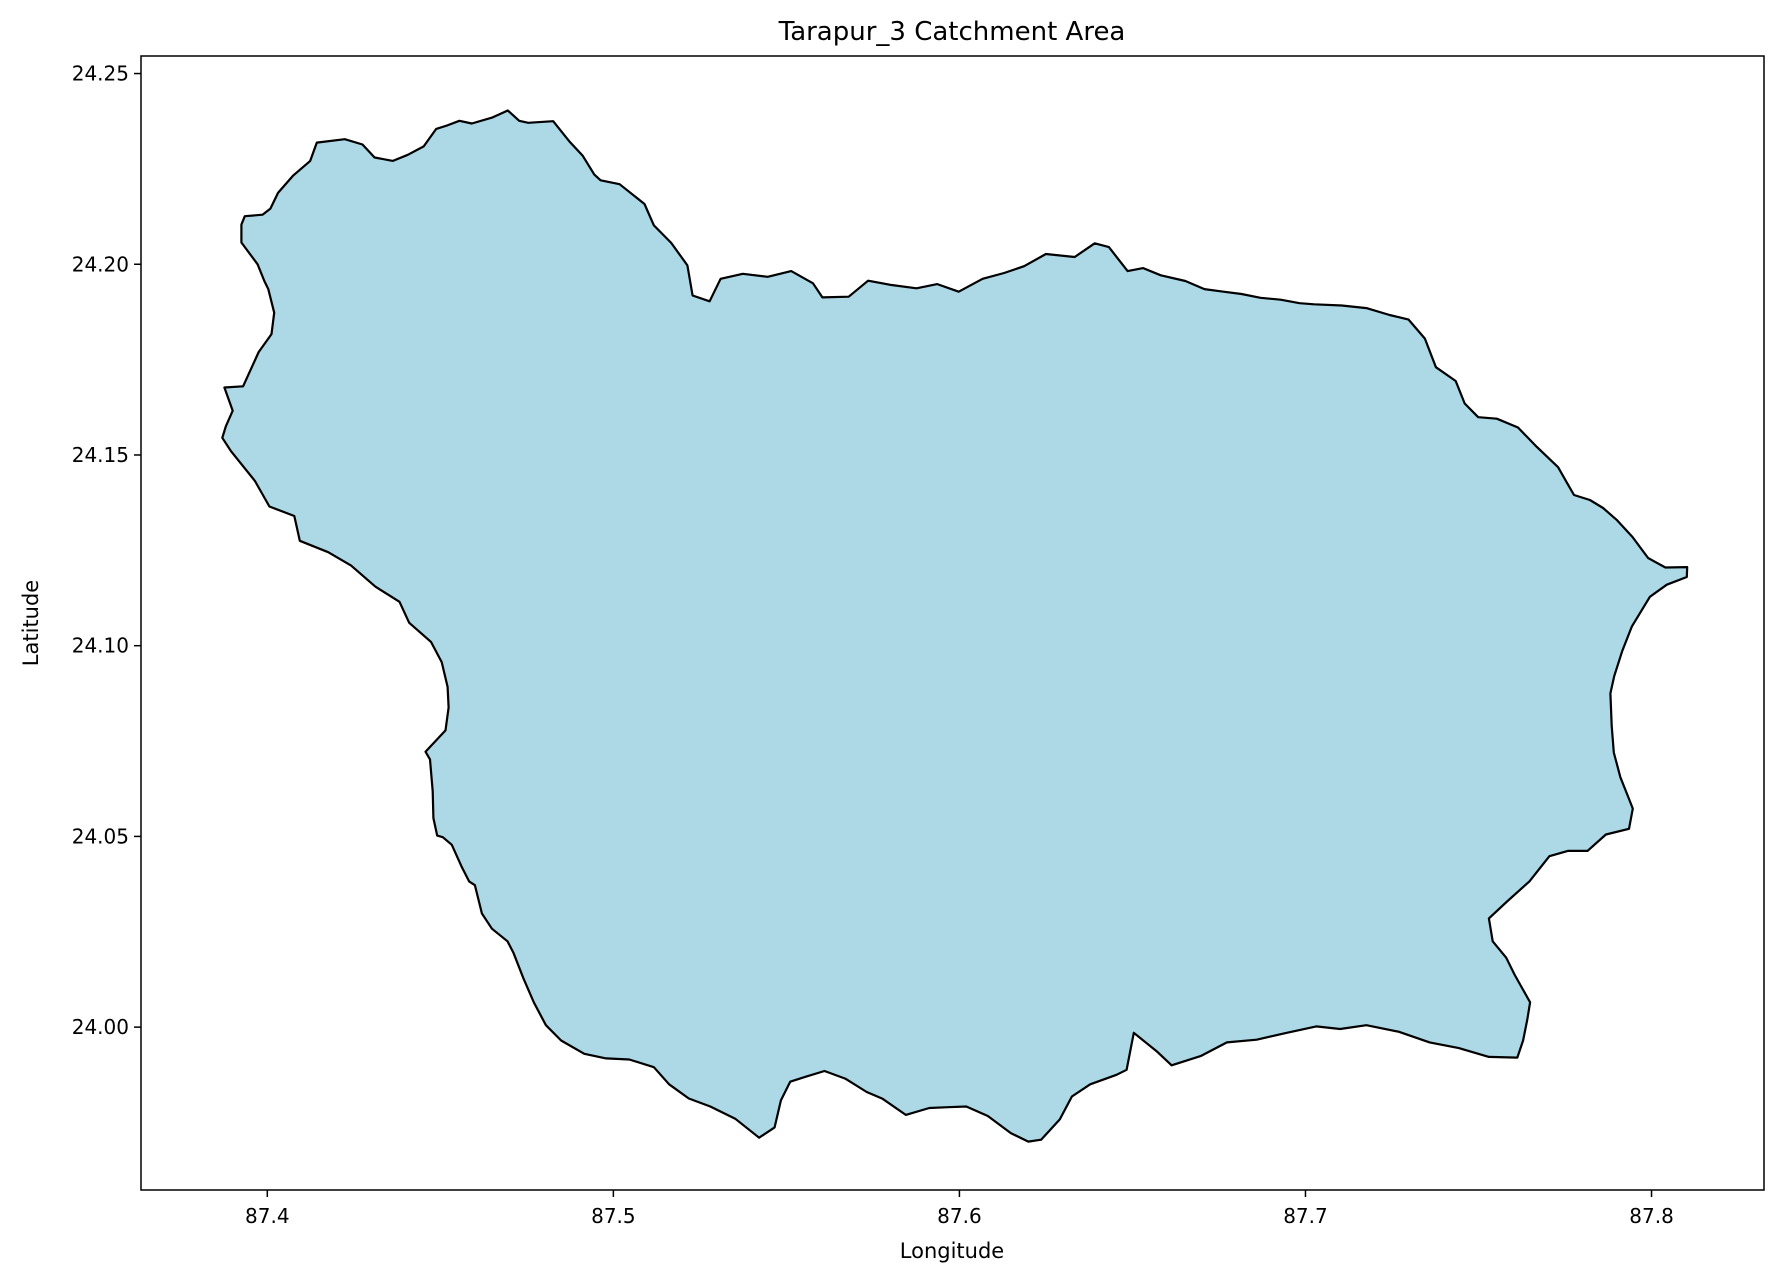  I want to click on map-title: Tarapur_3 Catchment Area, so click(952, 32).